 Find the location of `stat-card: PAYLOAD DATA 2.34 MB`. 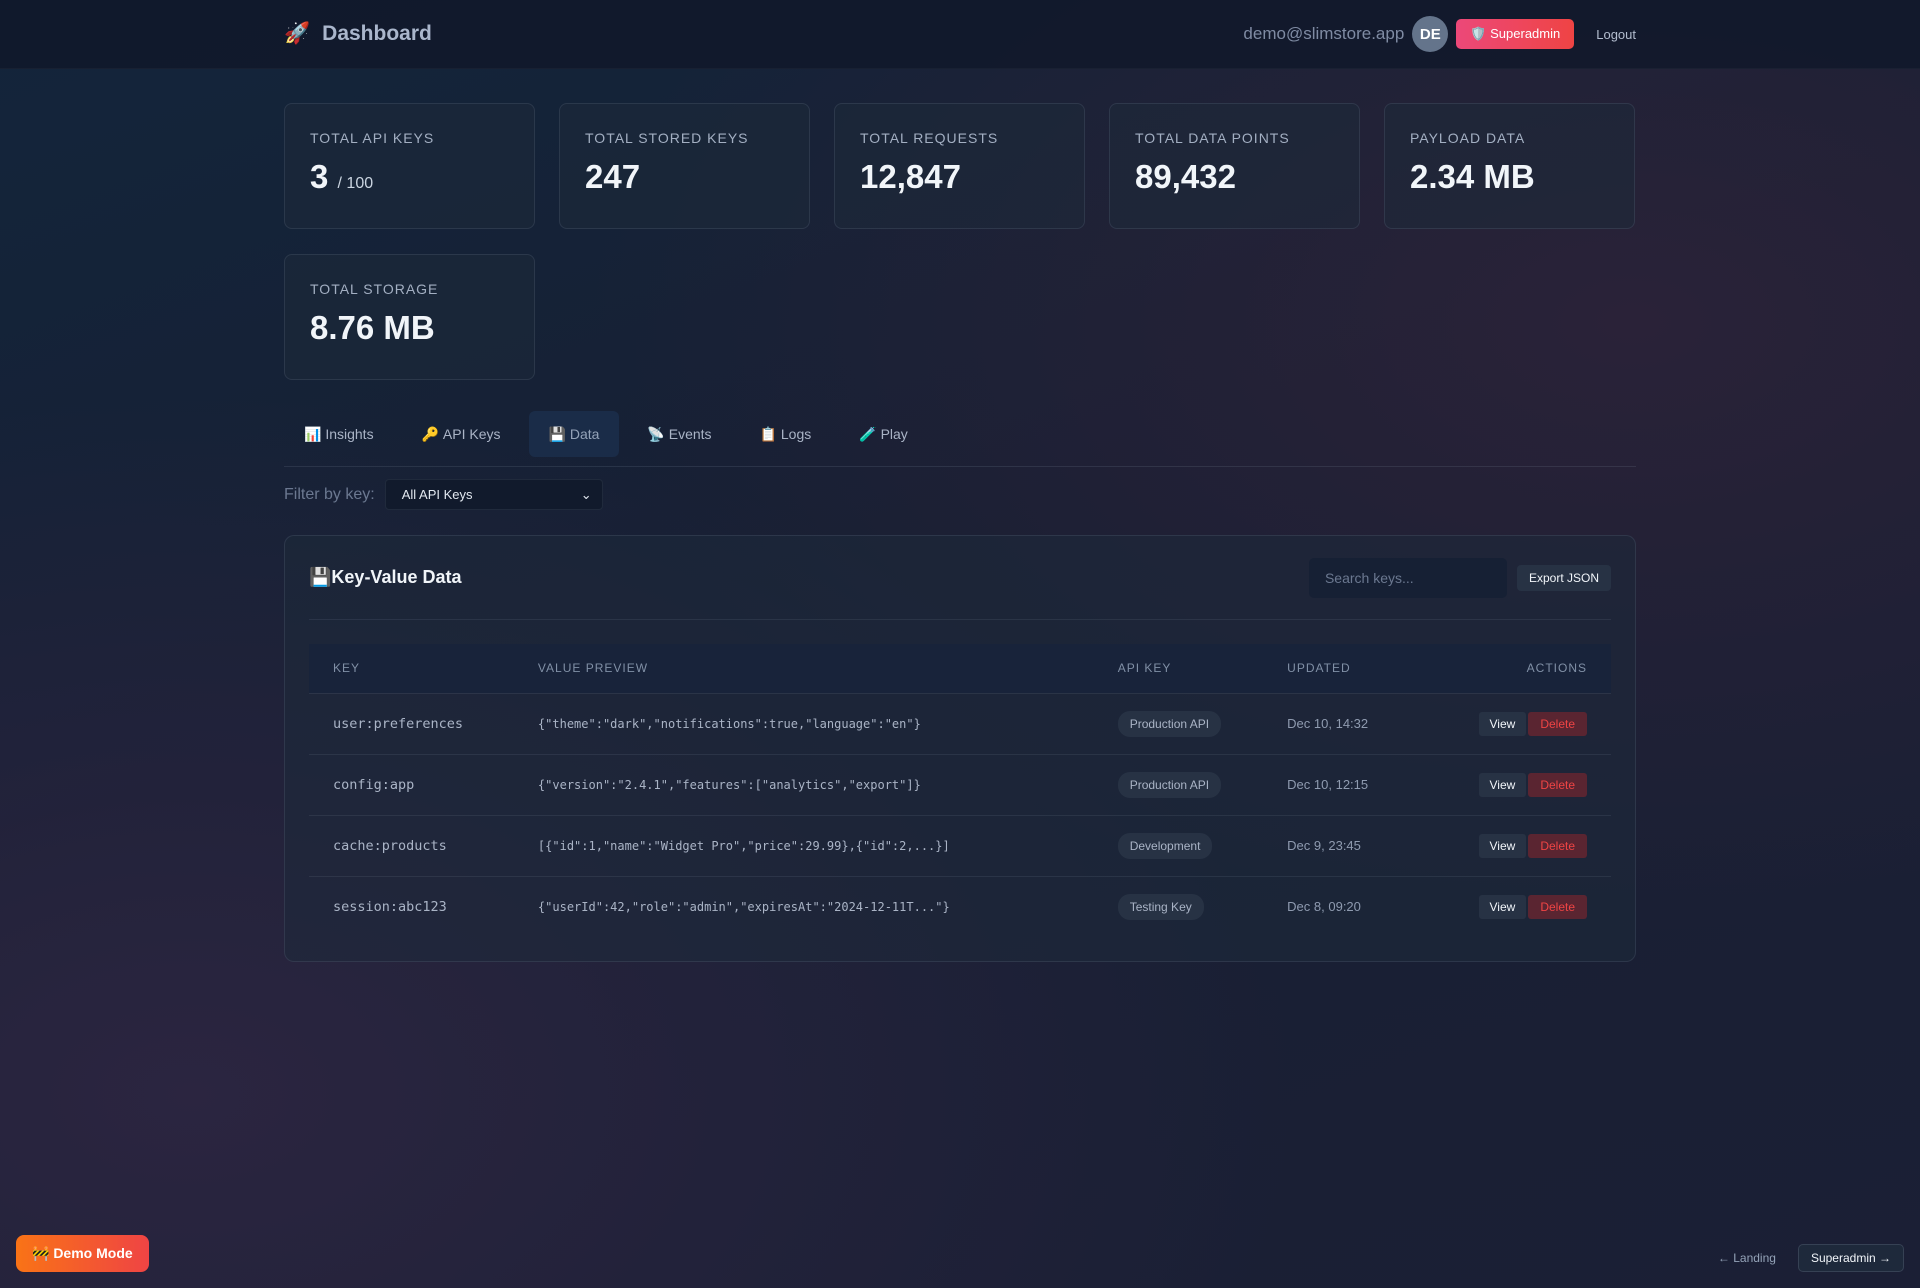

stat-card: PAYLOAD DATA 2.34 MB is located at coordinates (1509, 166).